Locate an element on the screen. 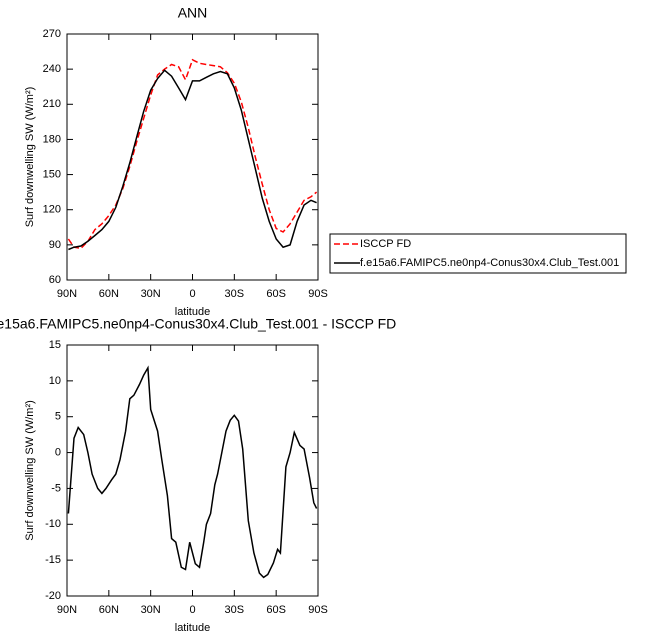 The height and width of the screenshot is (644, 645). legend-label: ISCCP FD is located at coordinates (385, 244).